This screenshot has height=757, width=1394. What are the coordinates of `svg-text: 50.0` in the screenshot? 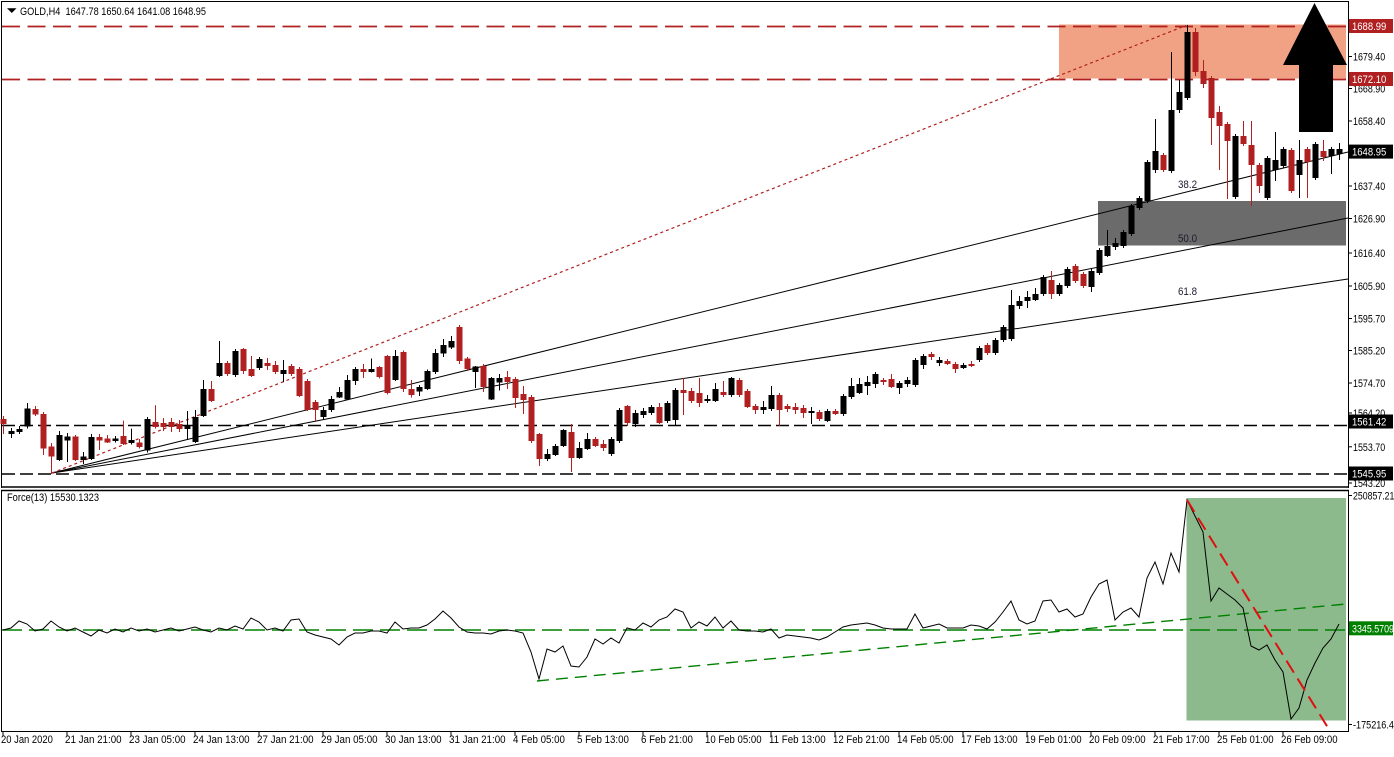 It's located at (1187, 239).